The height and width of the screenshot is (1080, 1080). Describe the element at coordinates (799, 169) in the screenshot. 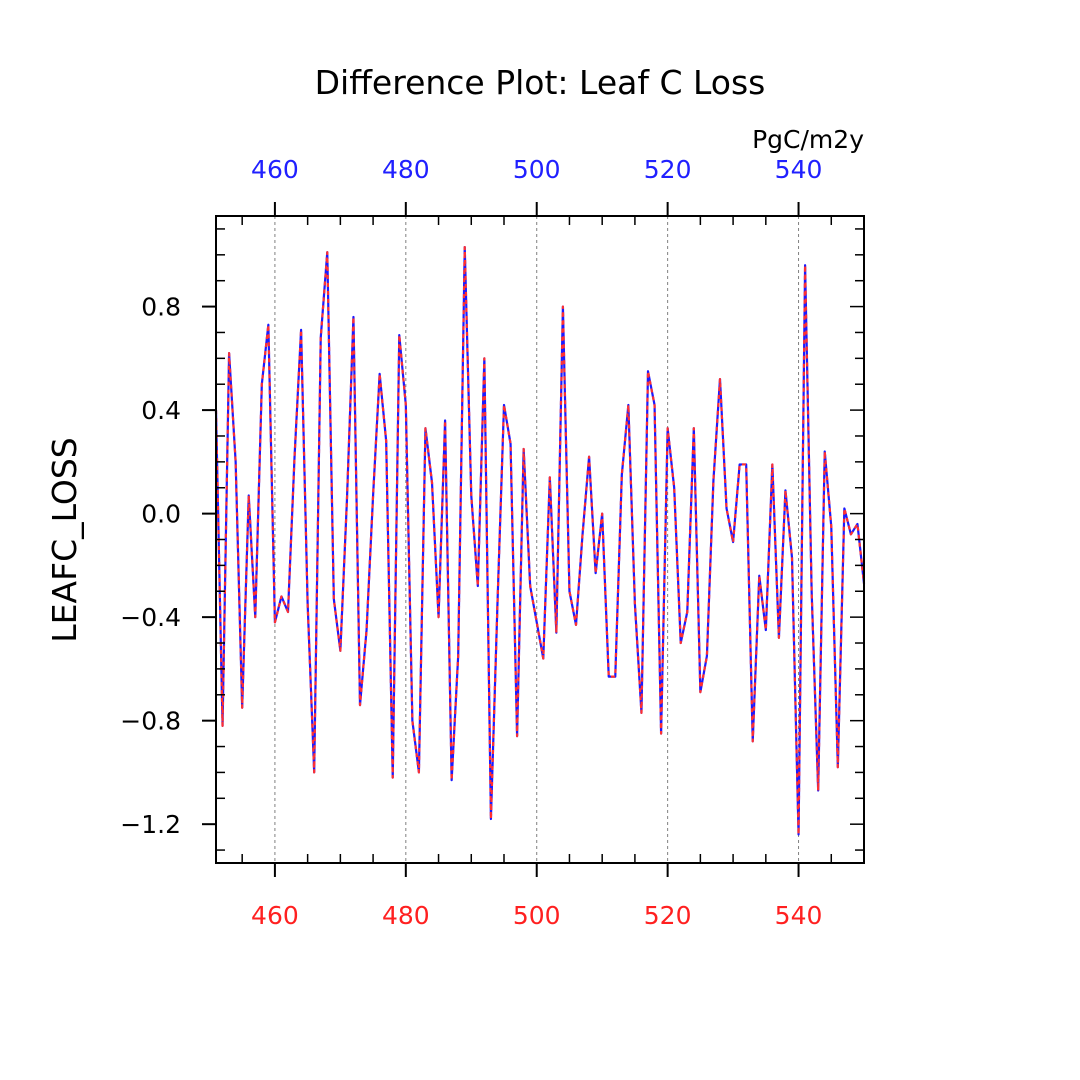

I see `x-tick-label-top: 540` at that location.